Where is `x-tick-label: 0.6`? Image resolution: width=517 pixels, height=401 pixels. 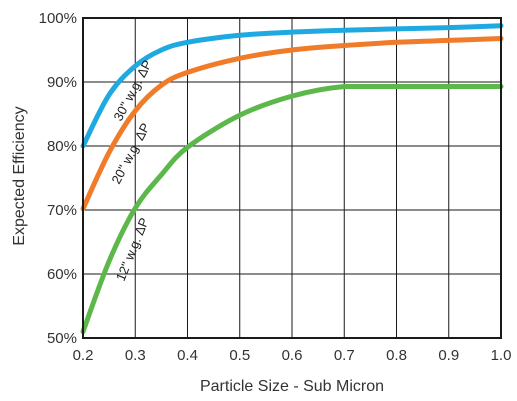 x-tick-label: 0.6 is located at coordinates (292, 355).